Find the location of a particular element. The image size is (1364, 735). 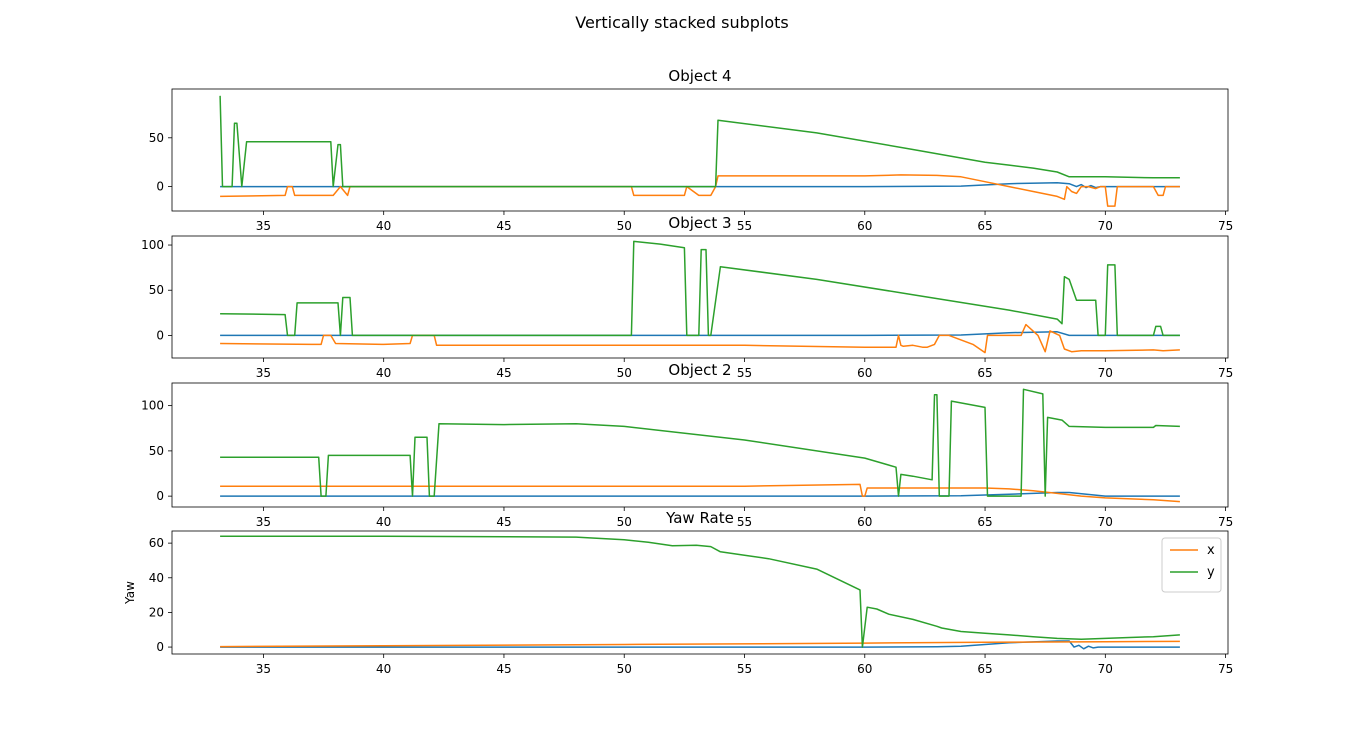

panel-2-series-orange-line is located at coordinates (700, 338).